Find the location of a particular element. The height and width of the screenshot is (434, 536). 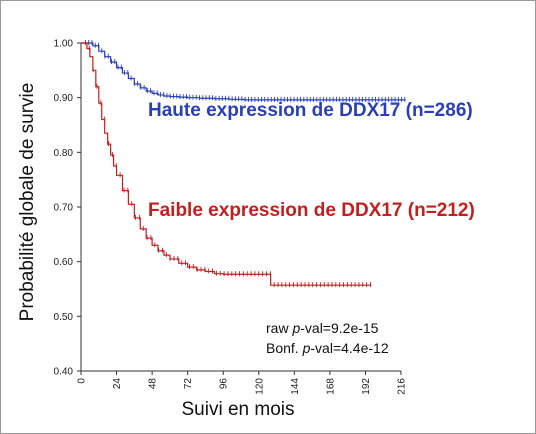

y-tick-label: 1.00 is located at coordinates (64, 44).